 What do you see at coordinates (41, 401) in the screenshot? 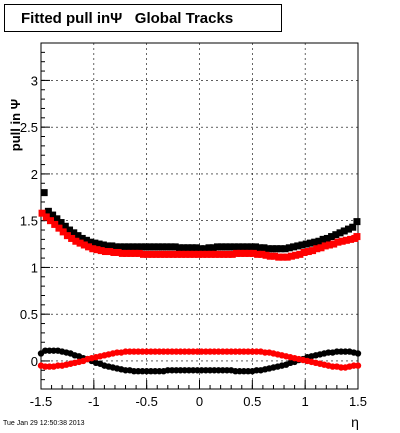
I see `x-tick-label: -1.5` at bounding box center [41, 401].